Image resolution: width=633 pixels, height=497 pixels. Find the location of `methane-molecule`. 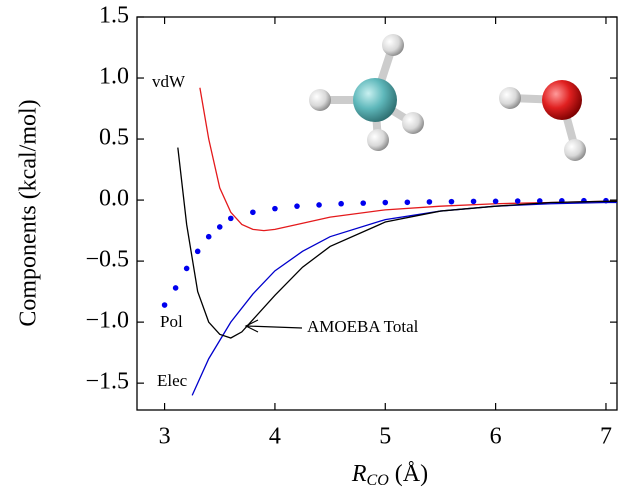

methane-molecule is located at coordinates (366, 92).